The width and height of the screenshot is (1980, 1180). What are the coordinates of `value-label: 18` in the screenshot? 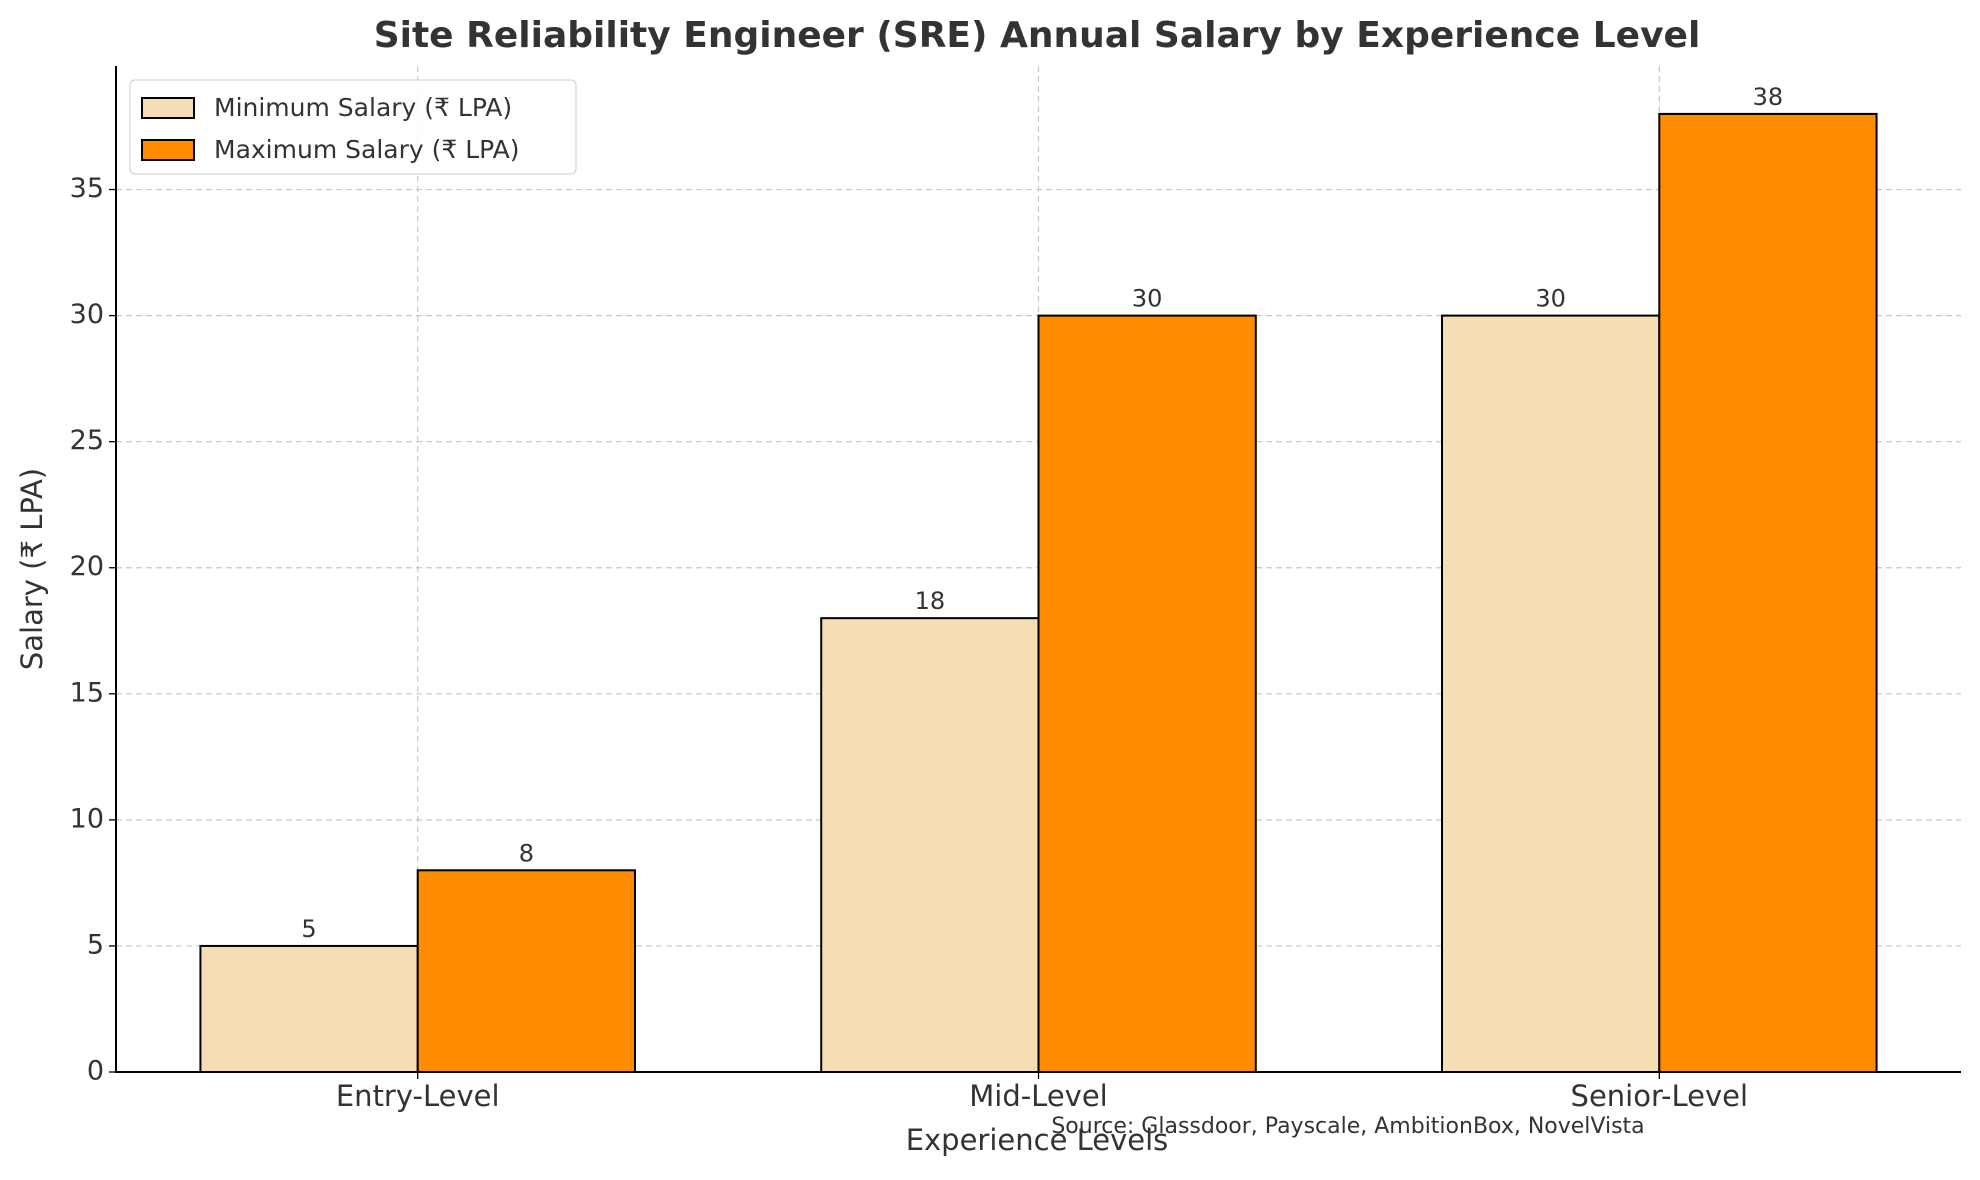 It's located at (930, 601).